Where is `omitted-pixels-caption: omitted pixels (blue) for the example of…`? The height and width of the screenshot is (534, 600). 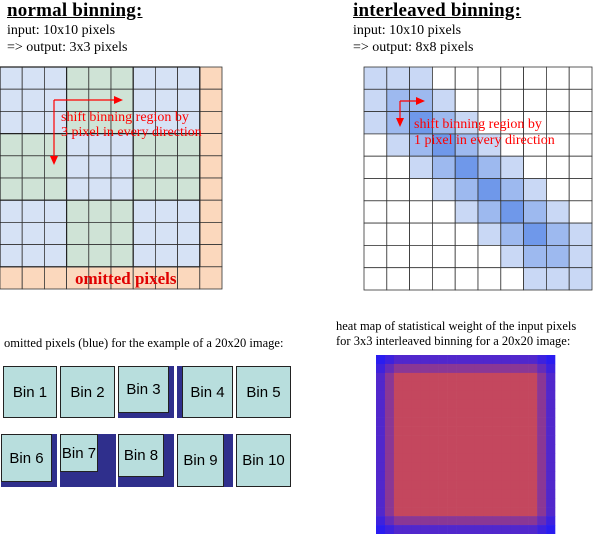
omitted-pixels-caption: omitted pixels (blue) for the example of… is located at coordinates (144, 343).